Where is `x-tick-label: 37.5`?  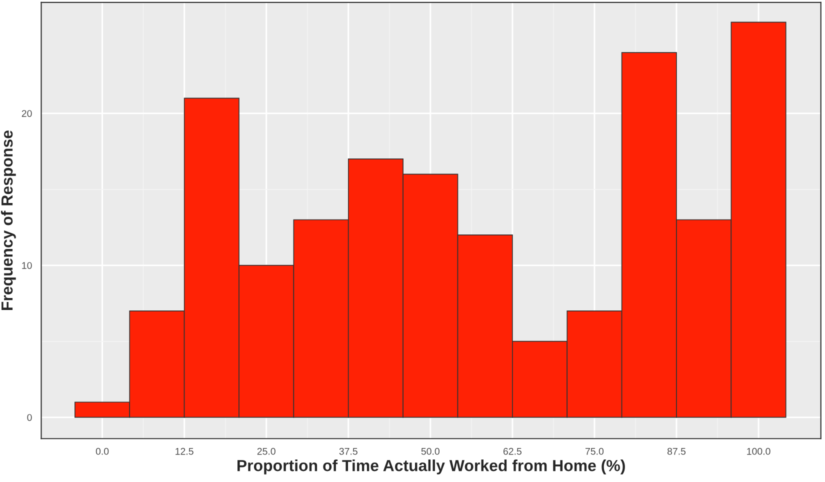
x-tick-label: 37.5 is located at coordinates (348, 451).